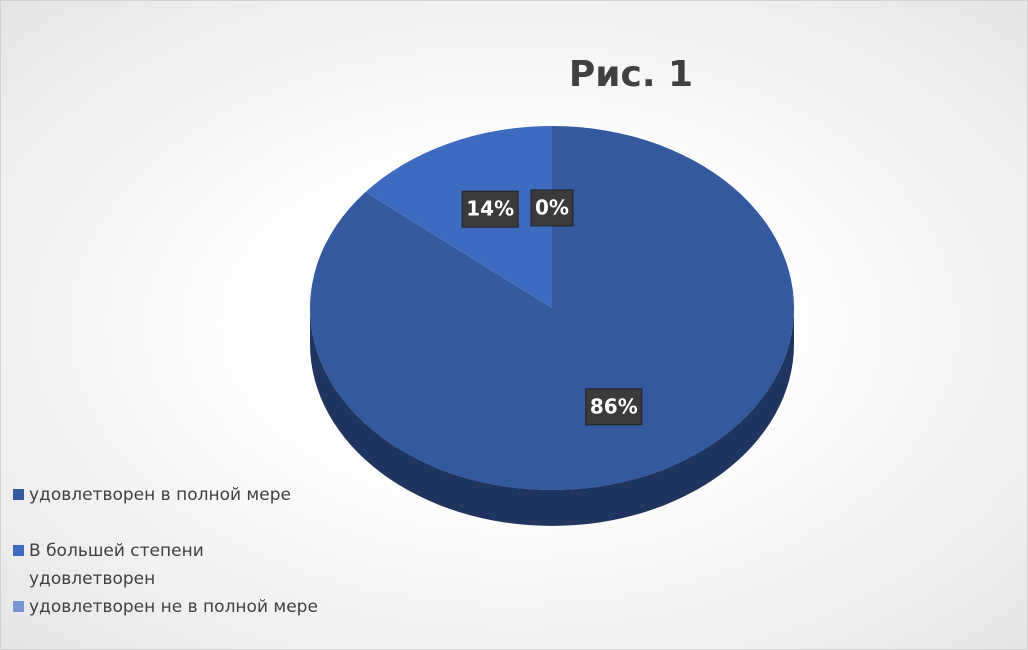 The height and width of the screenshot is (650, 1028). I want to click on legend-item: удовлетворен в полной мере, so click(173, 495).